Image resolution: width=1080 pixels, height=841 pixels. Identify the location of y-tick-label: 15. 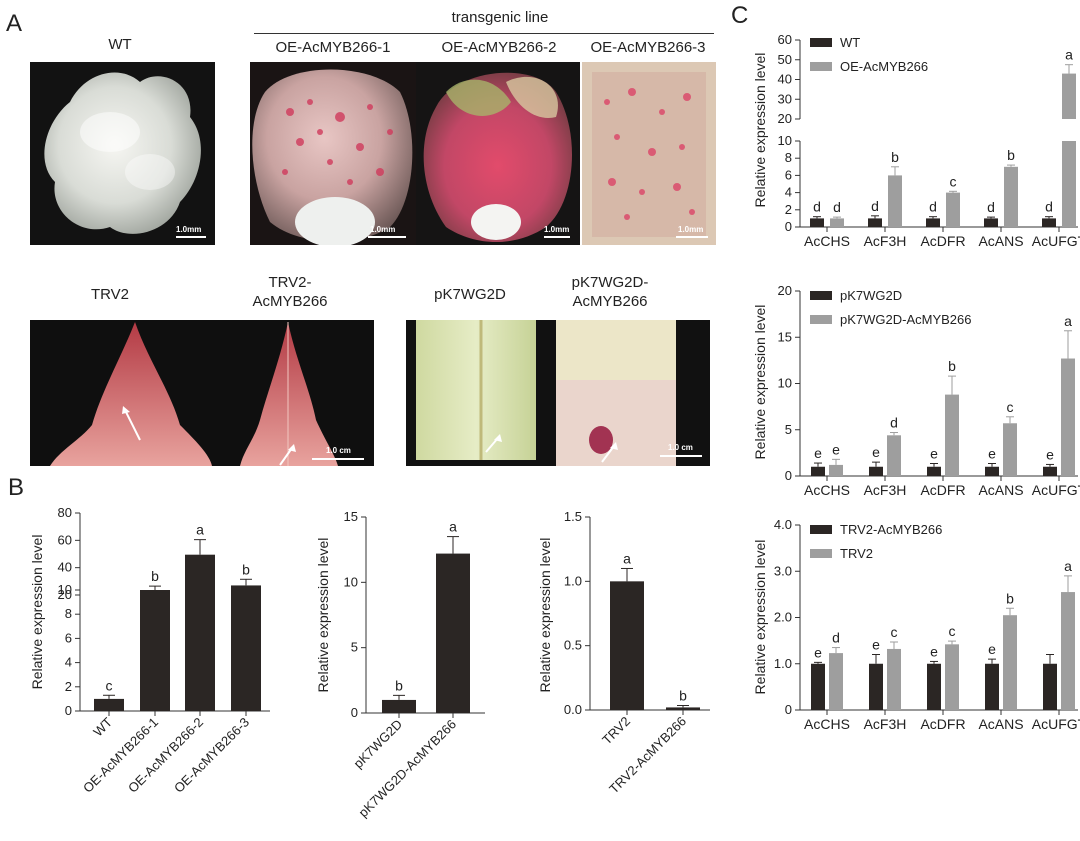
(785, 336).